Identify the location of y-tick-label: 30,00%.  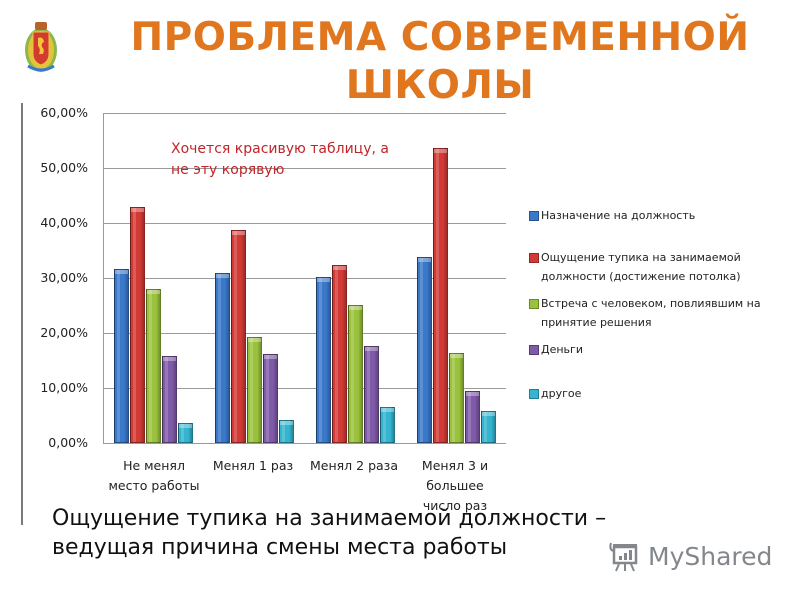
(64, 277).